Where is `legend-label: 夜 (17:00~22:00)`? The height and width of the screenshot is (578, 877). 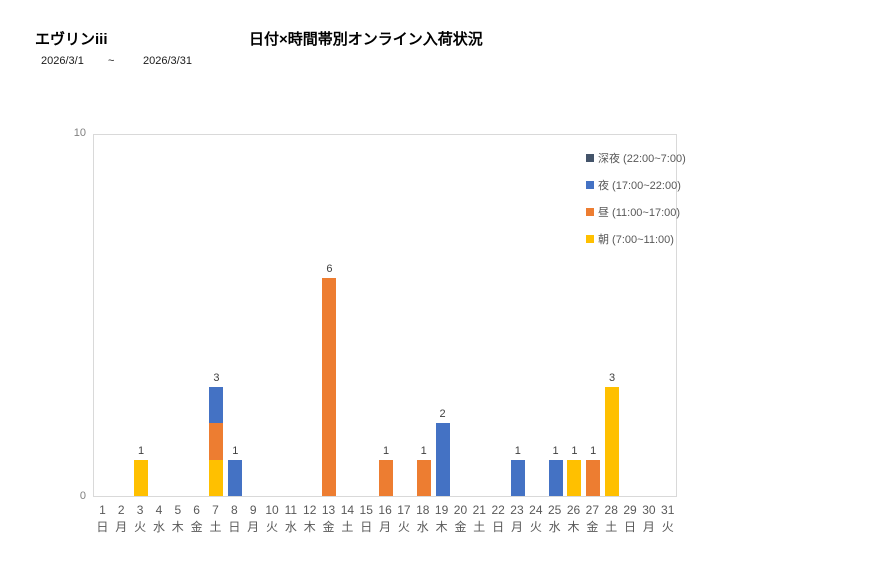 legend-label: 夜 (17:00~22:00) is located at coordinates (639, 186).